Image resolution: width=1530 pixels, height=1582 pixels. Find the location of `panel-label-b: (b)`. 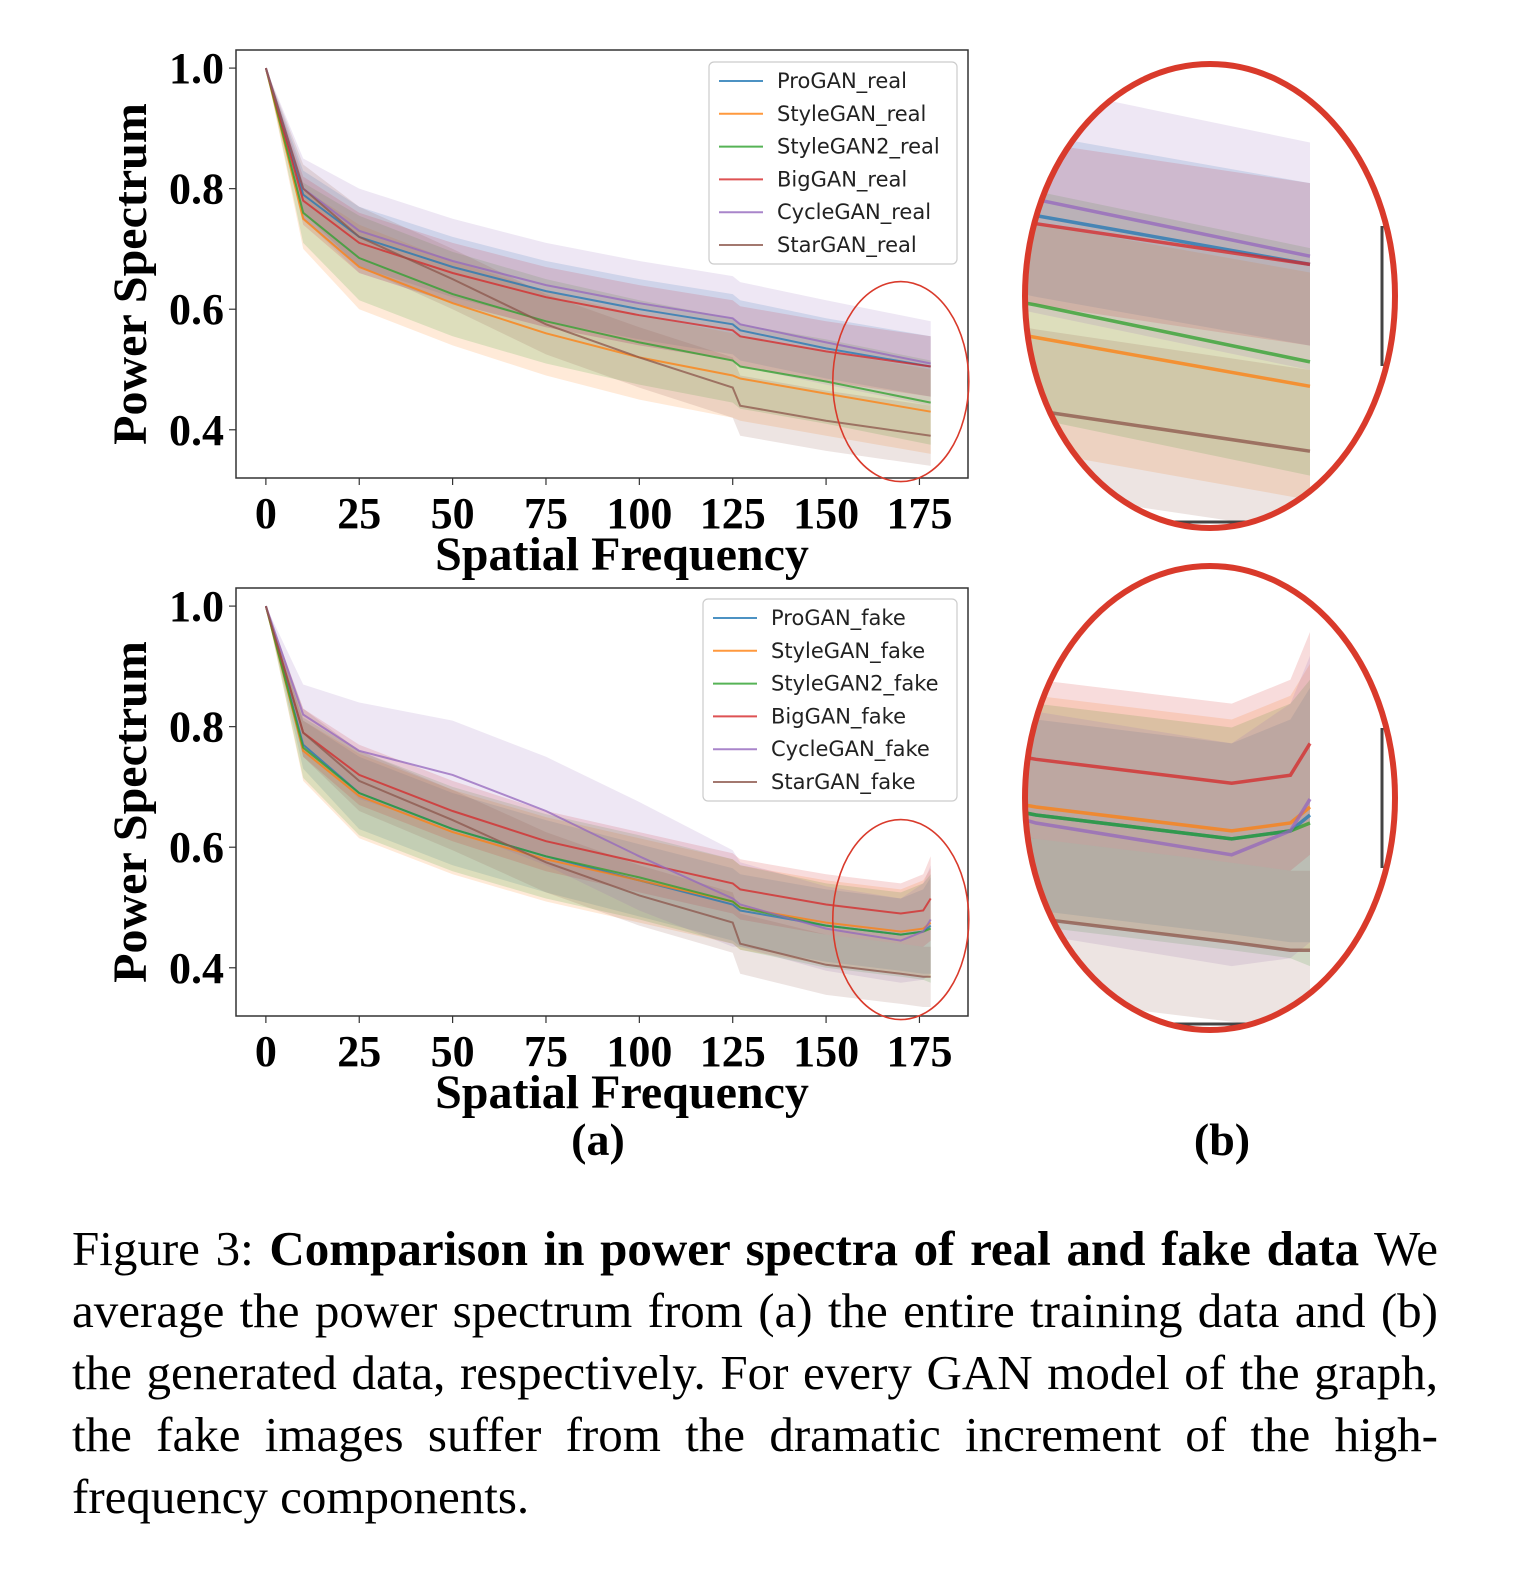

panel-label-b: (b) is located at coordinates (1222, 1139).